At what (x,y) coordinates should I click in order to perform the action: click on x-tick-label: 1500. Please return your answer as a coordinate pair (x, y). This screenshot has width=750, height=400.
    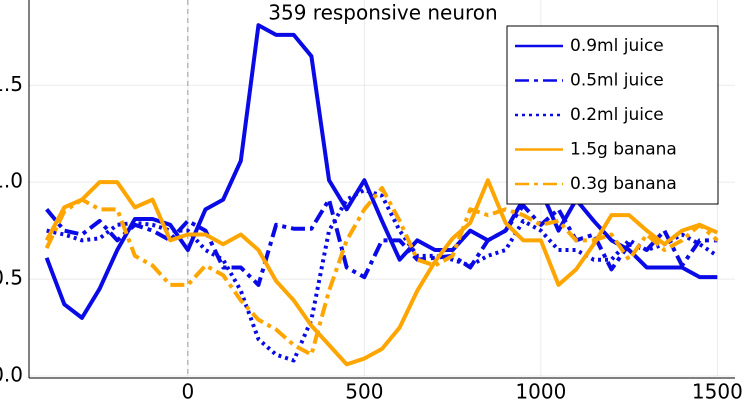
    Looking at the image, I should click on (717, 390).